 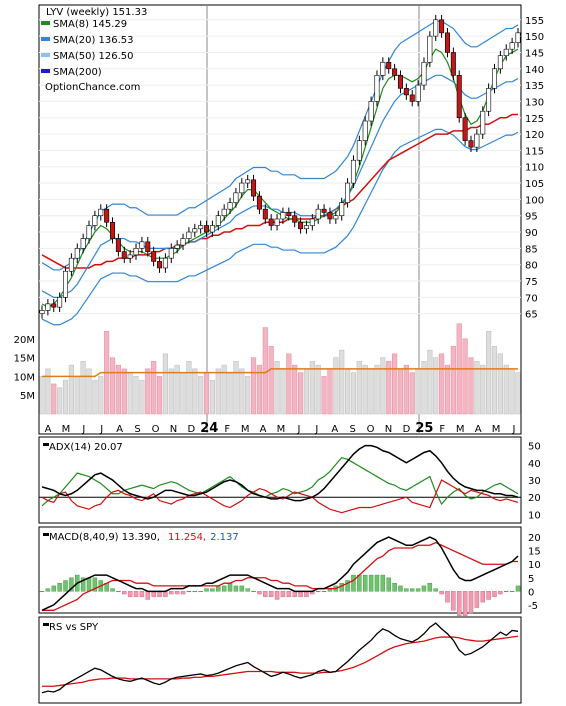 I want to click on price-tick-label: 80, so click(x=531, y=266).